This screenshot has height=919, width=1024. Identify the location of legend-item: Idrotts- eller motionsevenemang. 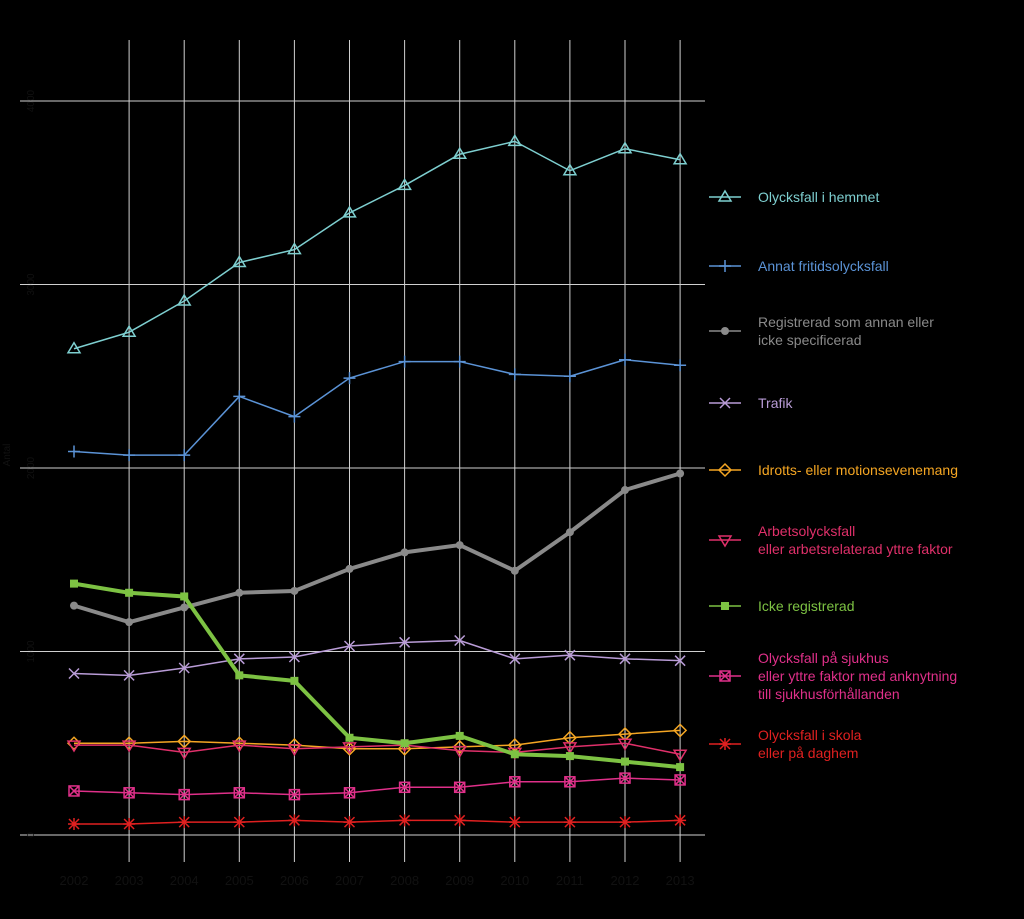
(833, 470).